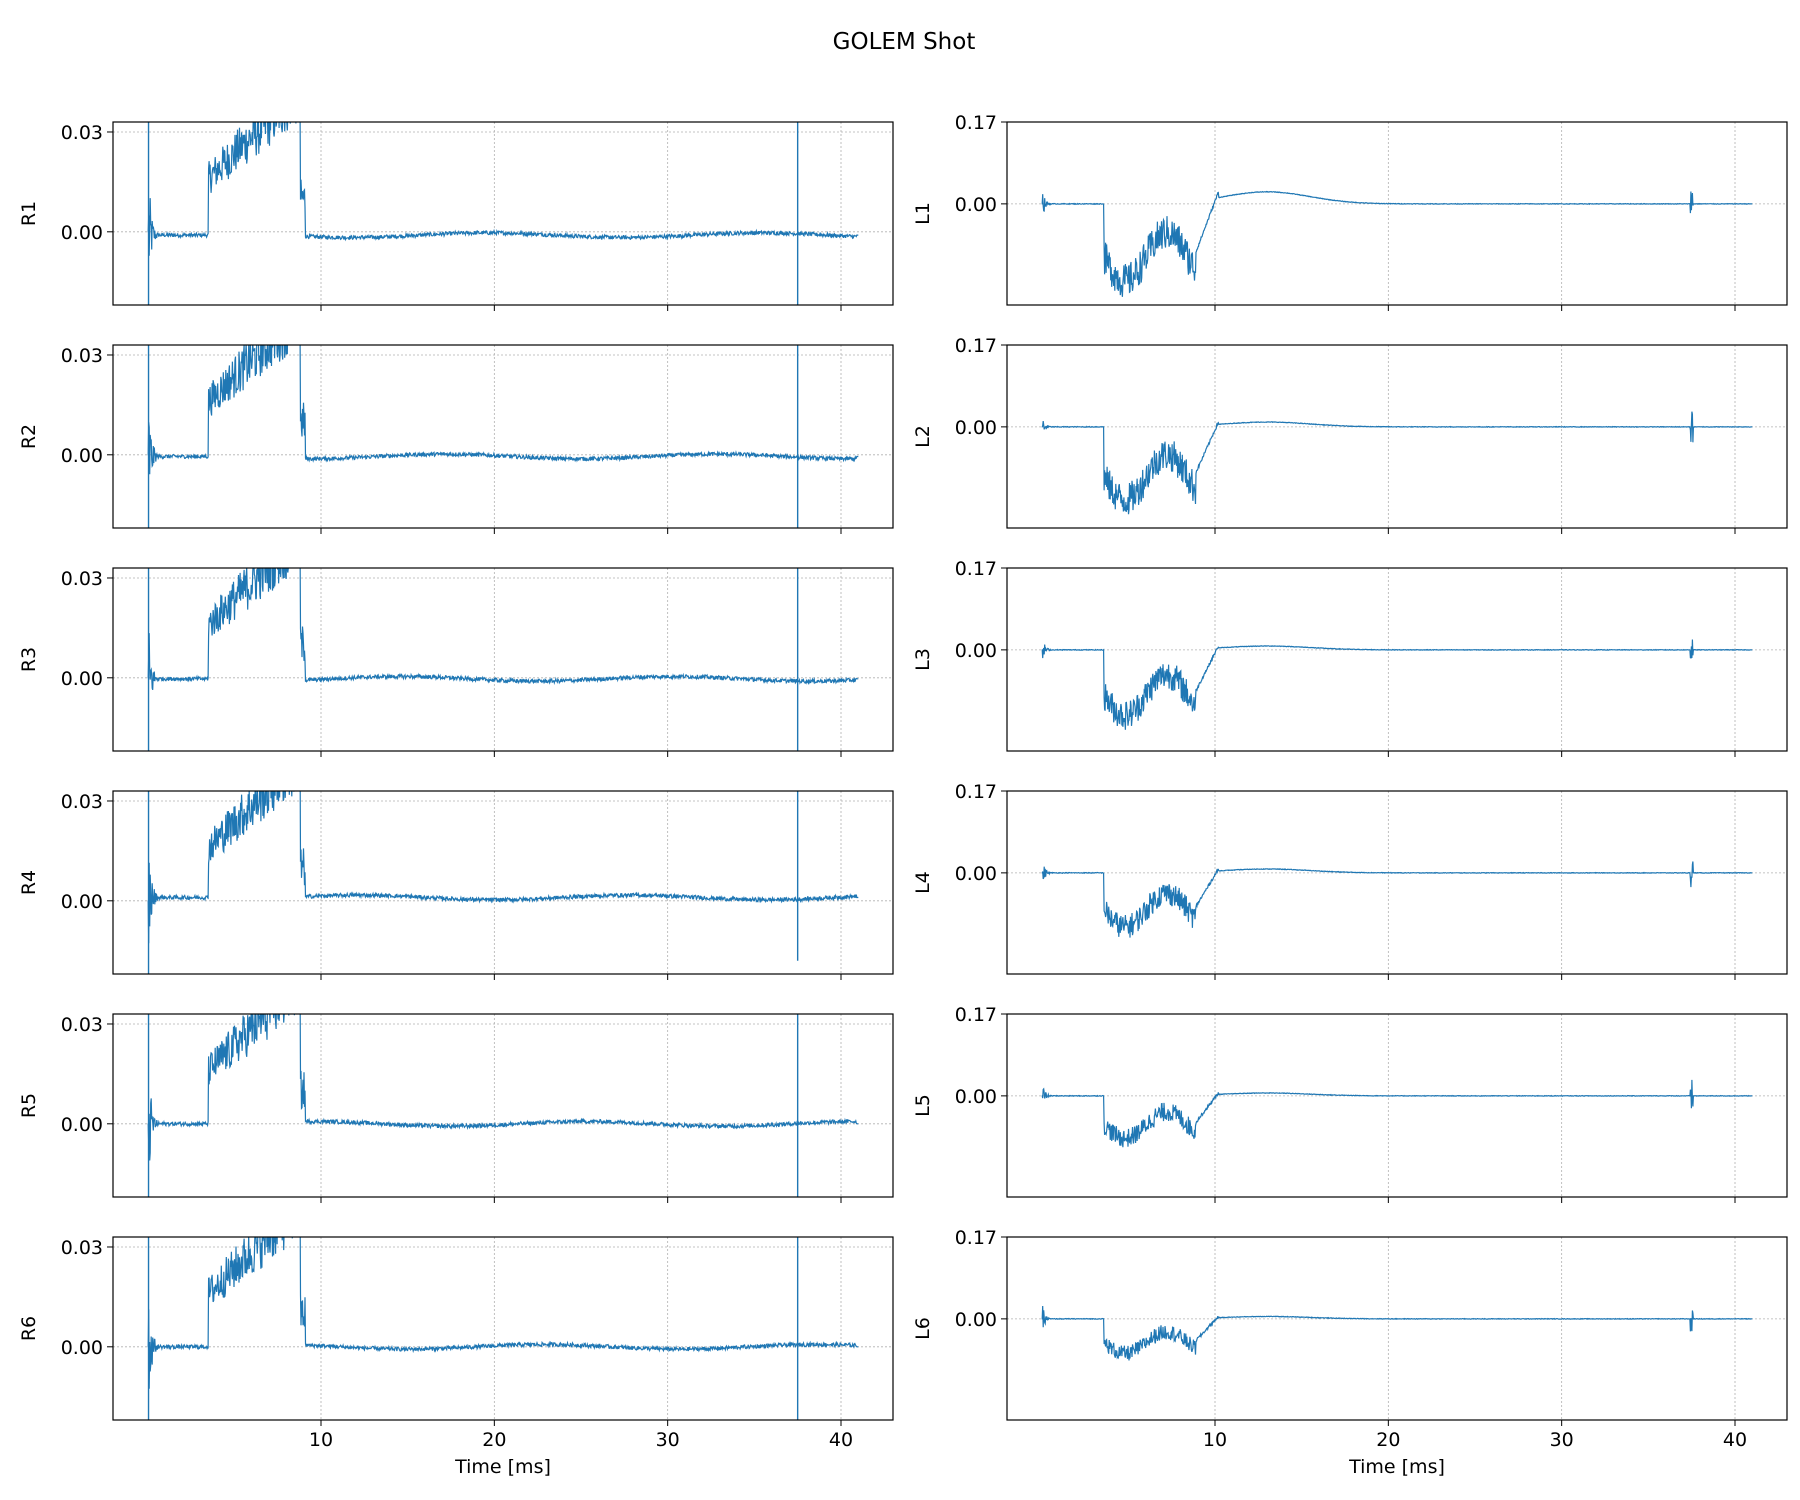 This screenshot has width=1800, height=1500. What do you see at coordinates (923, 436) in the screenshot?
I see `y-axis-label: L2` at bounding box center [923, 436].